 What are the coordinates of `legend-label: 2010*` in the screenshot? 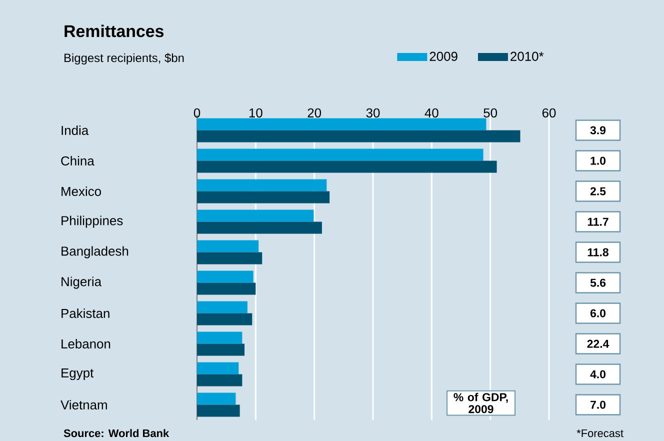 It's located at (527, 56).